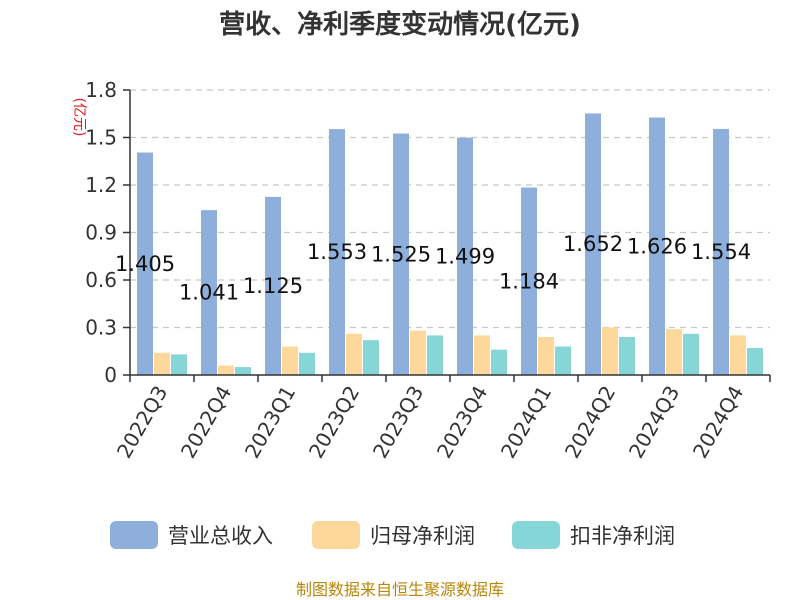 The width and height of the screenshot is (800, 600). What do you see at coordinates (590, 422) in the screenshot?
I see `x-tick-label: 2024Q2` at bounding box center [590, 422].